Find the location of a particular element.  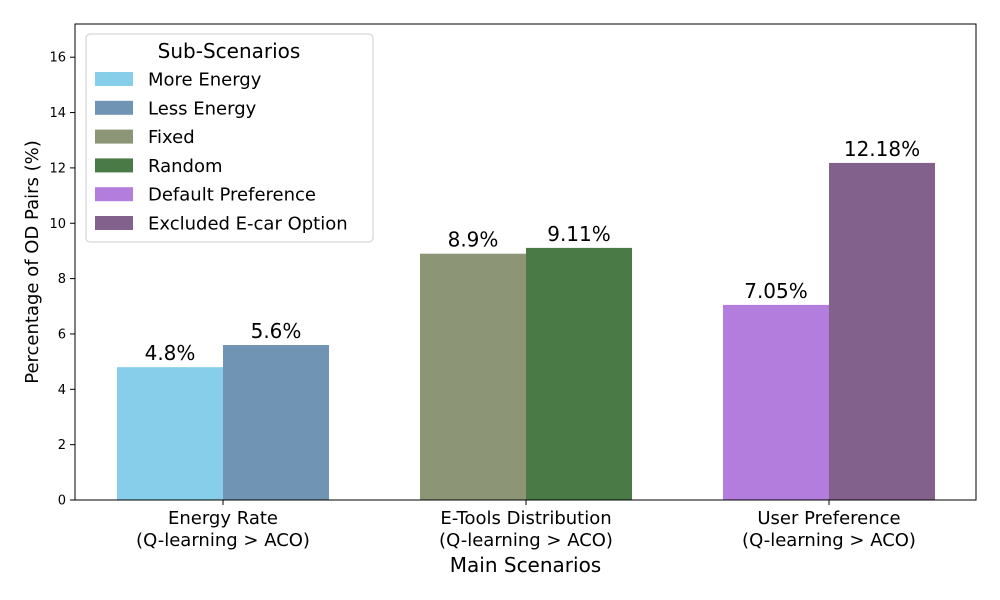

bar-value-label: 9.11% is located at coordinates (579, 234).